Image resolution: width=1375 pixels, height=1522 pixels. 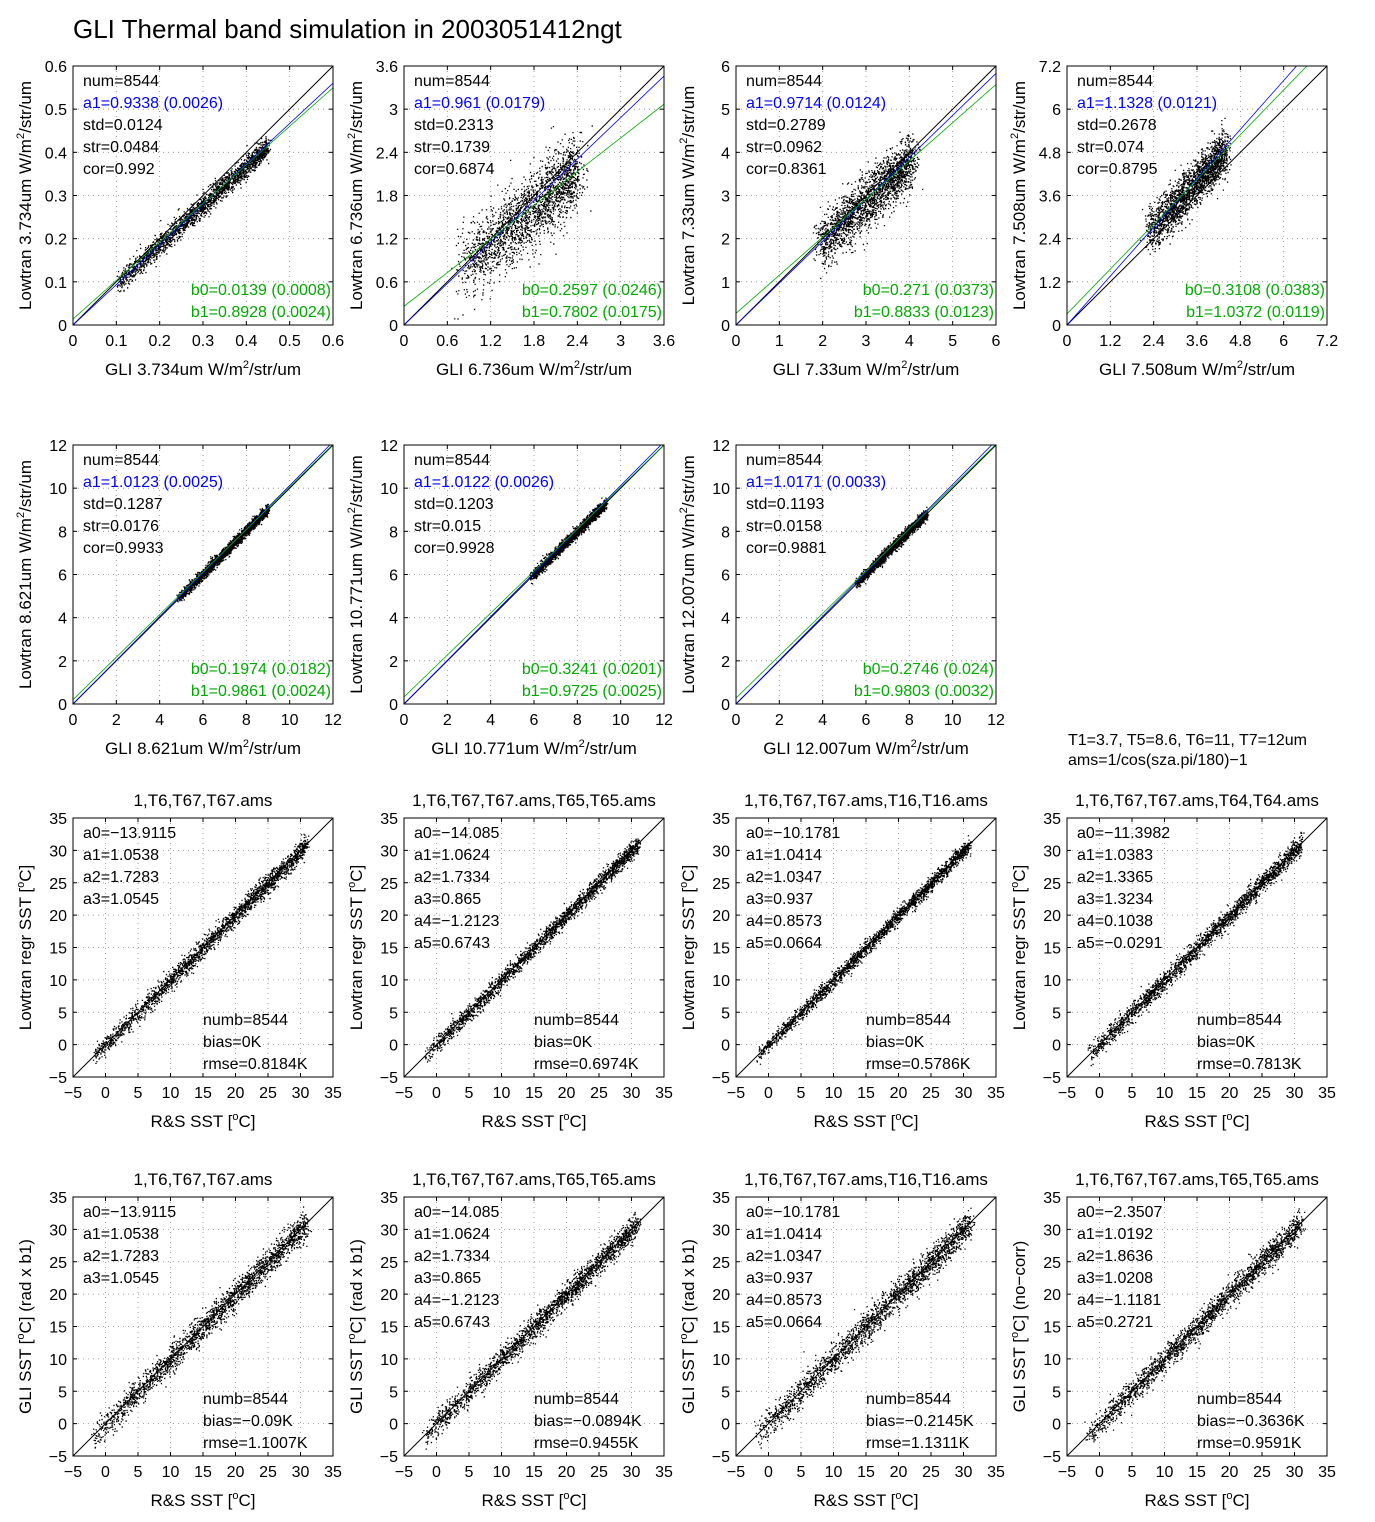 I want to click on x-tick-label: 3, so click(x=620, y=341).